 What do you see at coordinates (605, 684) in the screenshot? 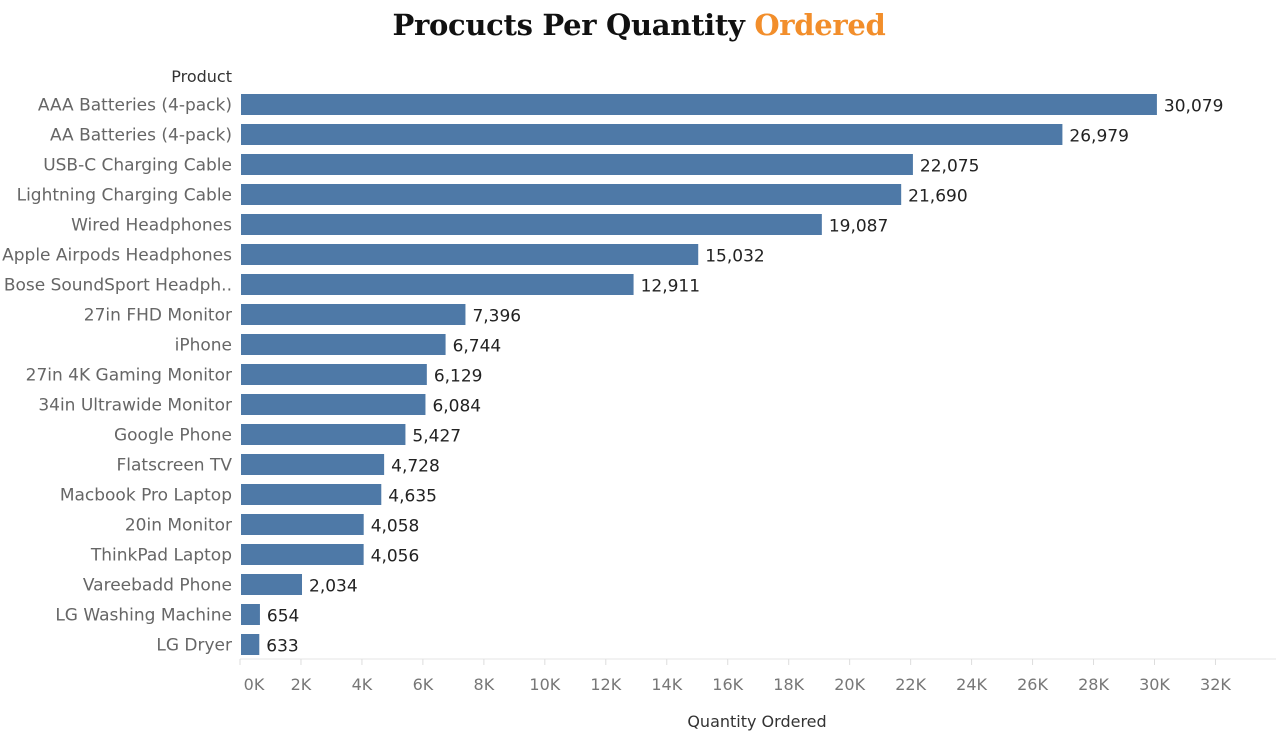
I see `x-tick-label: 12K` at bounding box center [605, 684].